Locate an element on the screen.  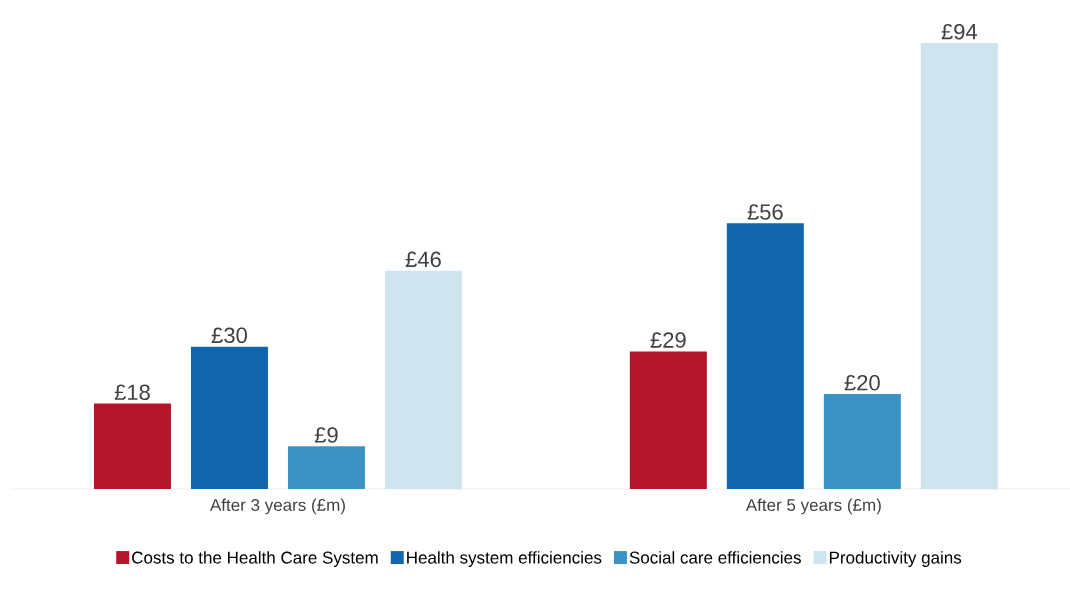
data-label: £9 is located at coordinates (326, 435).